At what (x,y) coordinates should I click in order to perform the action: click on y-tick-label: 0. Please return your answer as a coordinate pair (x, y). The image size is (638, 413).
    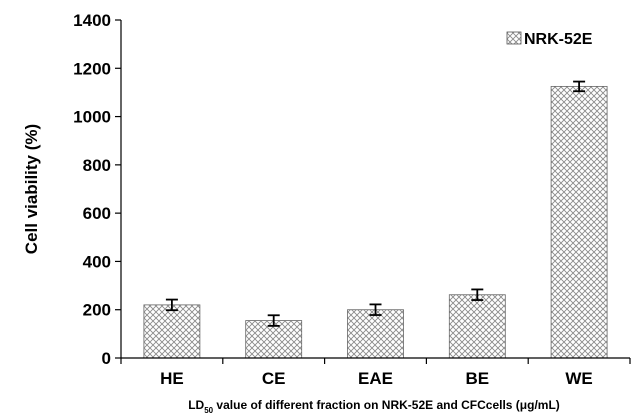
    Looking at the image, I should click on (106, 358).